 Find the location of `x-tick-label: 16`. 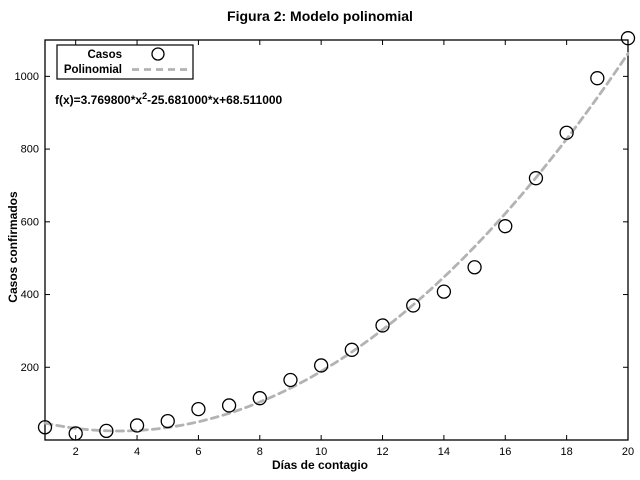

x-tick-label: 16 is located at coordinates (505, 452).